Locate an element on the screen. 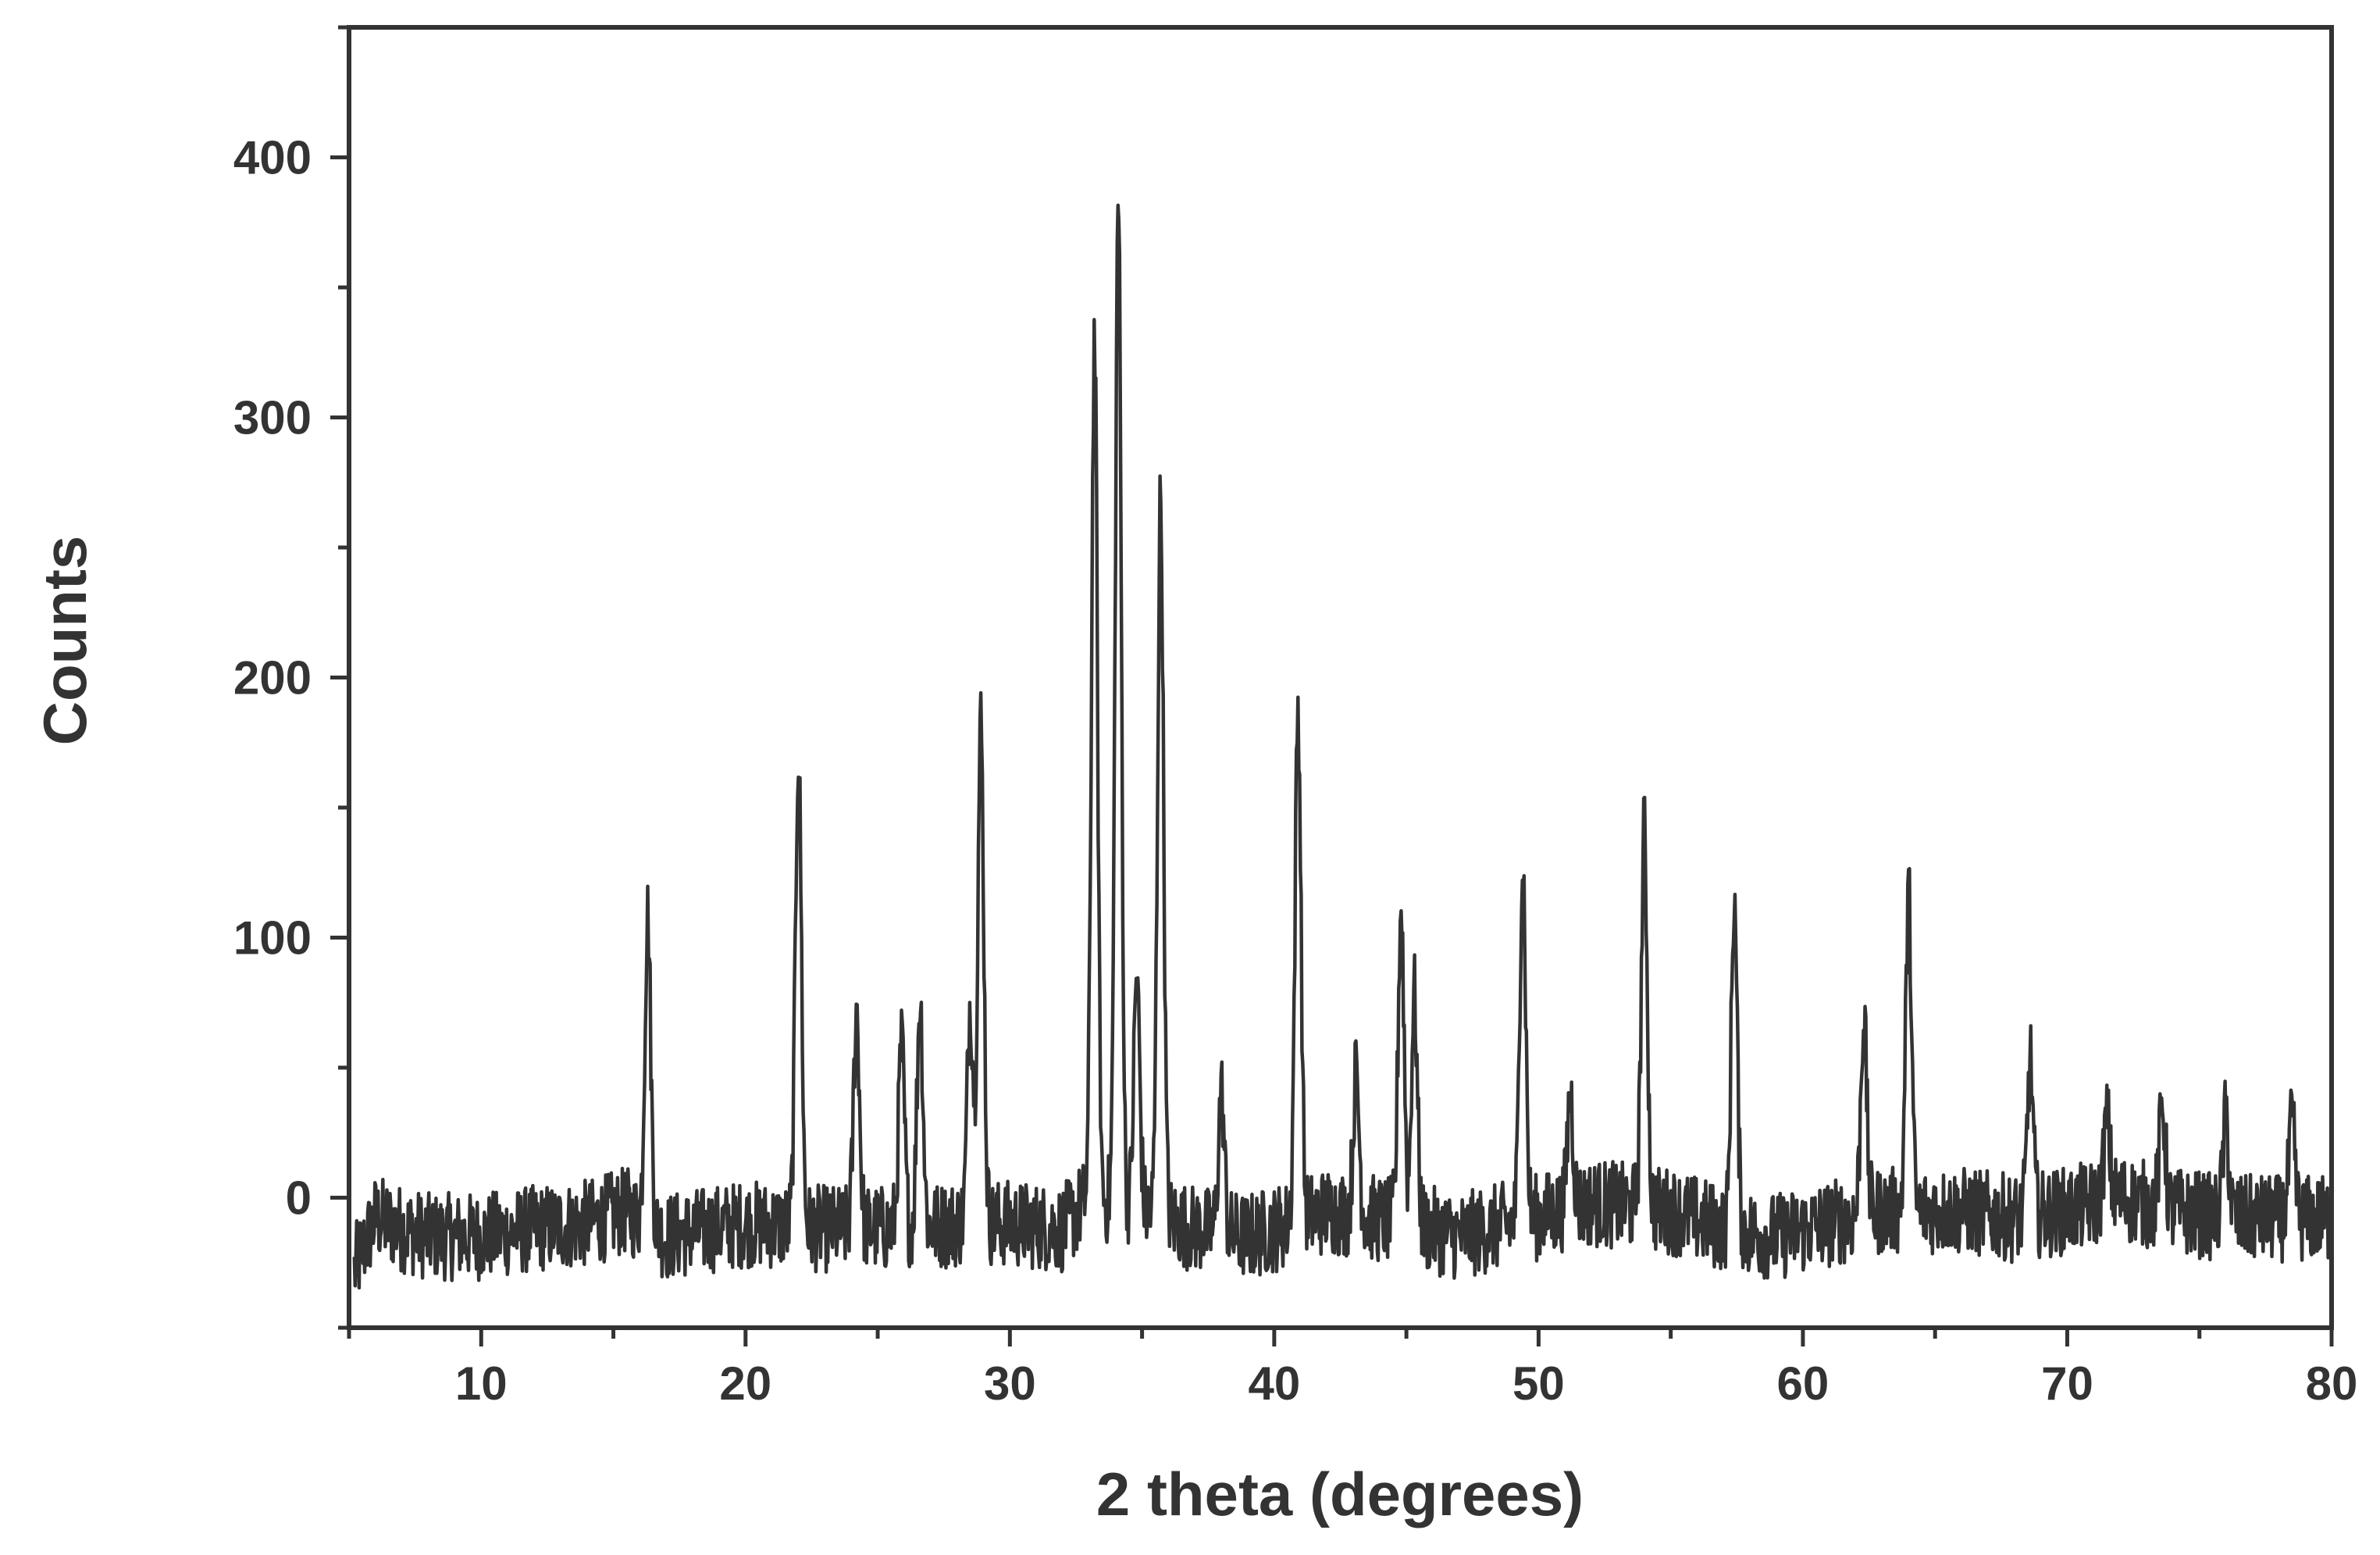  y-axis-ticks: 0 100 200 300 400 is located at coordinates (291, 678).